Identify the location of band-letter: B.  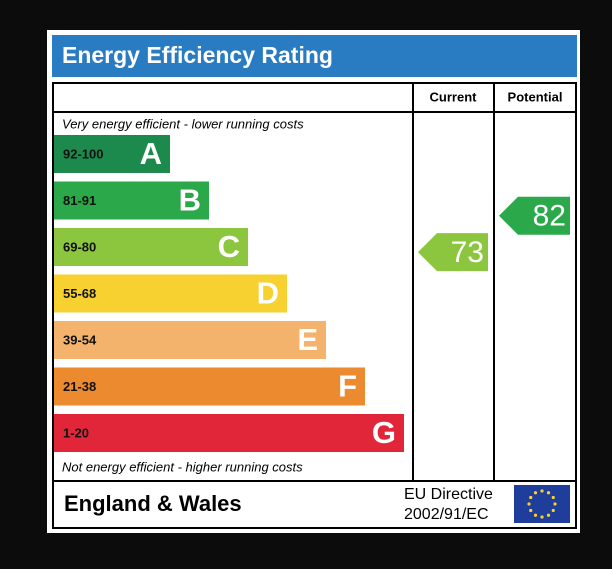
(190, 200).